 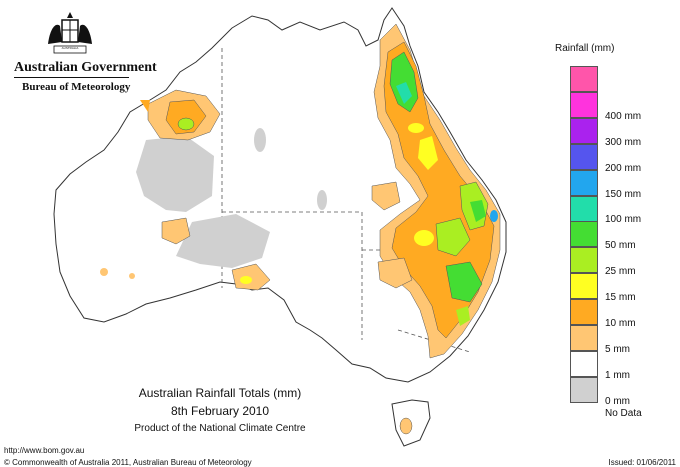 I want to click on crest-motto-ribbon: AUSTRALIA, so click(x=70, y=48).